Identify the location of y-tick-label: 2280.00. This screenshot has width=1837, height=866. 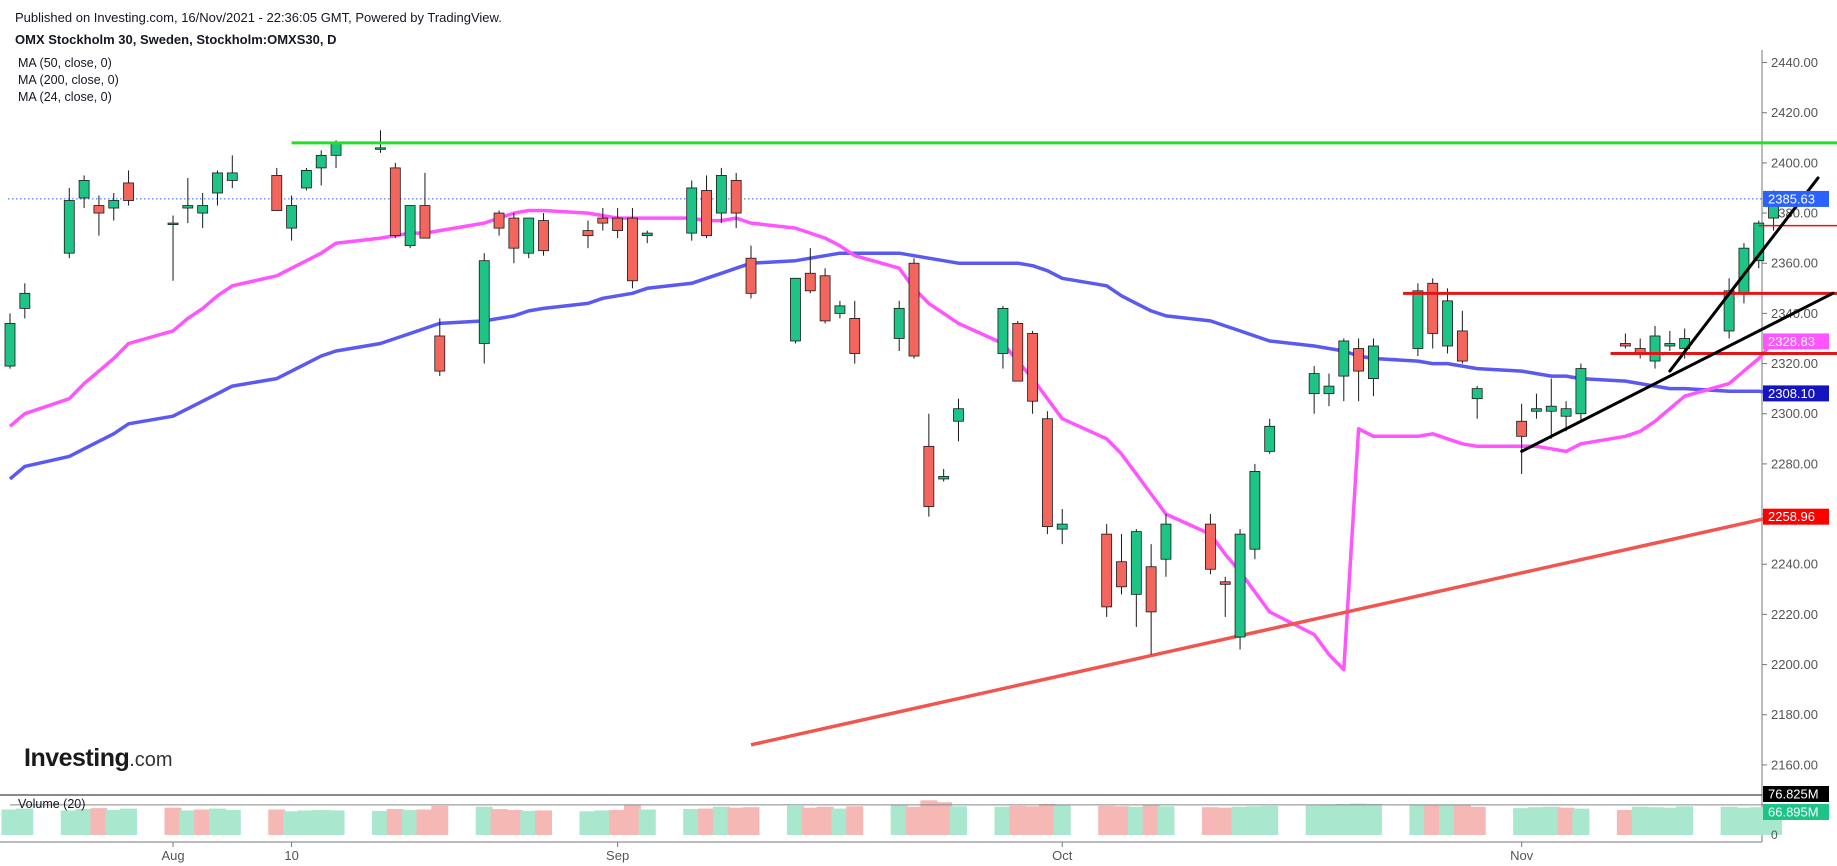
(1794, 463).